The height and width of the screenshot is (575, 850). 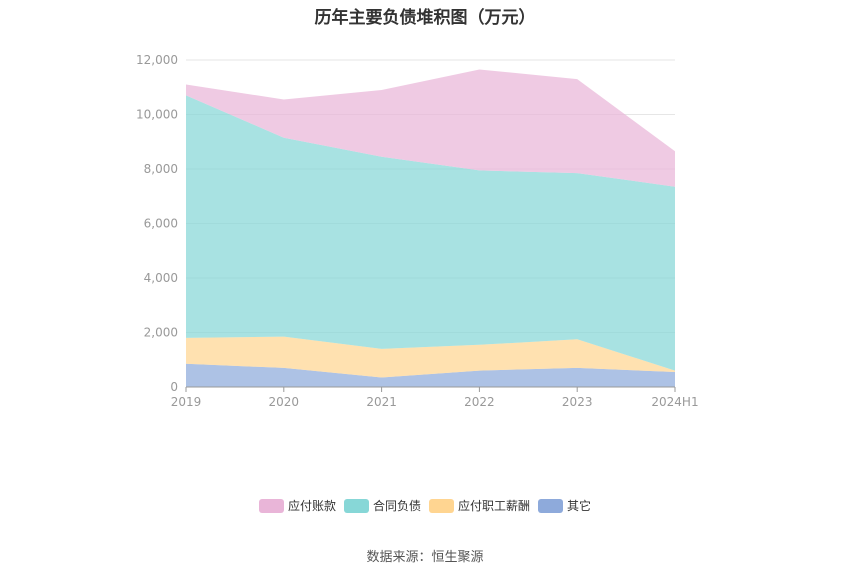 What do you see at coordinates (674, 402) in the screenshot?
I see `x-tick-label: 2024H1` at bounding box center [674, 402].